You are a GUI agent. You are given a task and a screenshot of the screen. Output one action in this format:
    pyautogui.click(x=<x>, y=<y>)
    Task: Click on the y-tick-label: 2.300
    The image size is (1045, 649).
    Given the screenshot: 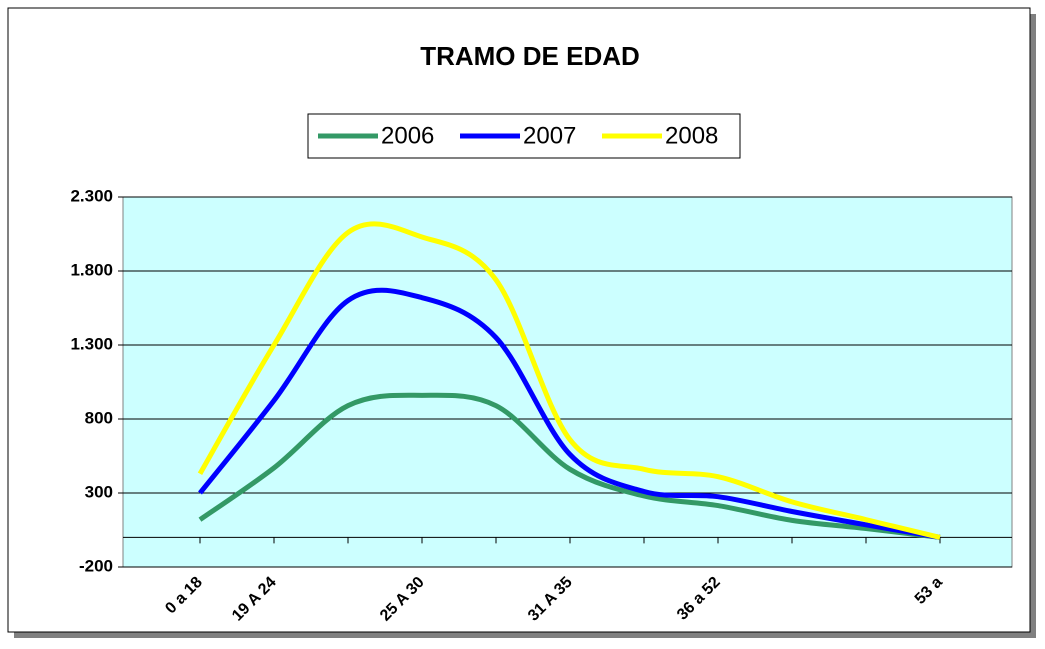 What is the action you would take?
    pyautogui.click(x=91, y=195)
    